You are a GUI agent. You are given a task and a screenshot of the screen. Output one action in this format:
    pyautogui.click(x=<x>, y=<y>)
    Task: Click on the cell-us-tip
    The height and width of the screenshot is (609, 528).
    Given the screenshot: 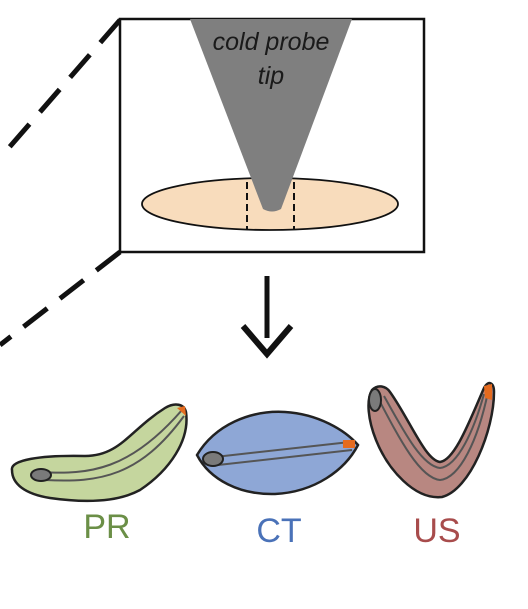 What is the action you would take?
    pyautogui.click(x=488, y=392)
    